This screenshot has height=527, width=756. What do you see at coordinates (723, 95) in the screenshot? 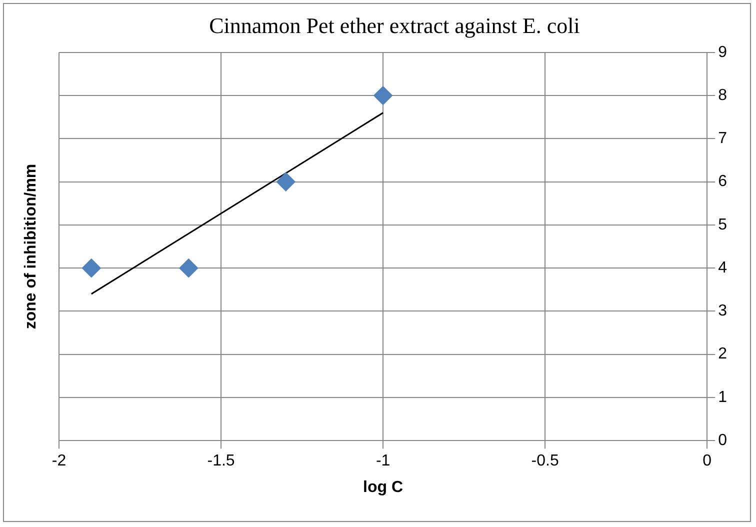
I see `y-tick-label: 8` at bounding box center [723, 95].